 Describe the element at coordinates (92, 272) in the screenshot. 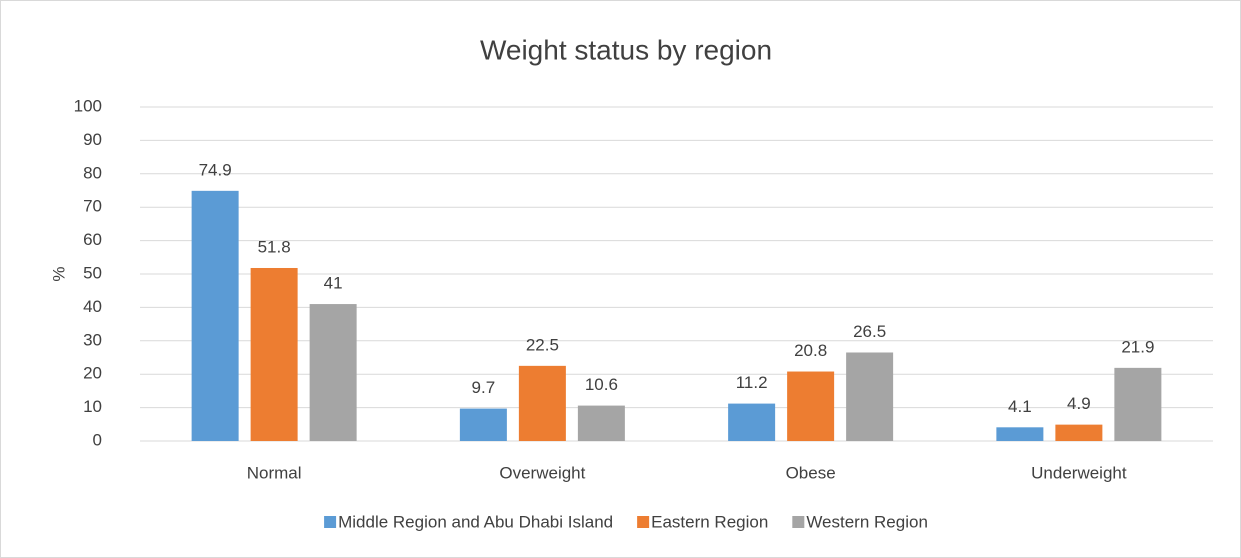

I see `y-tick-label: 50` at that location.